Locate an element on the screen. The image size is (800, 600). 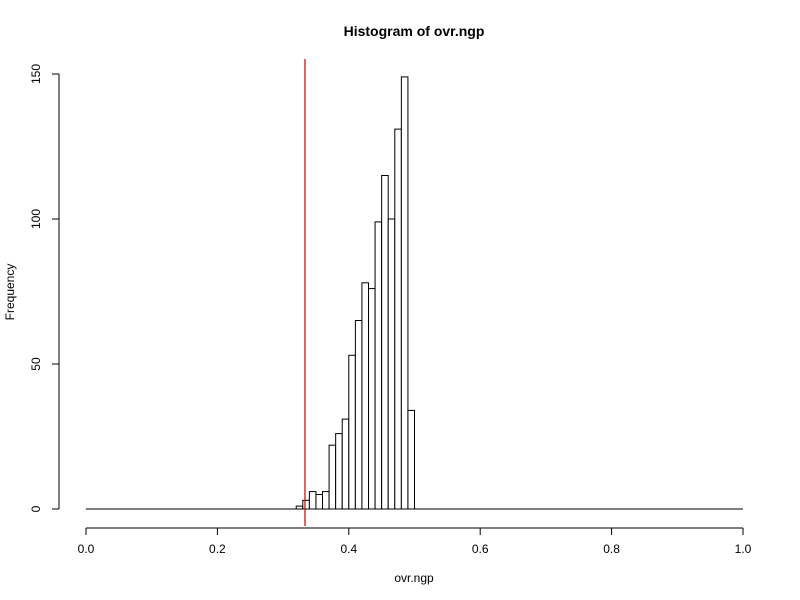
y-tick-label: 50 is located at coordinates (36, 364).